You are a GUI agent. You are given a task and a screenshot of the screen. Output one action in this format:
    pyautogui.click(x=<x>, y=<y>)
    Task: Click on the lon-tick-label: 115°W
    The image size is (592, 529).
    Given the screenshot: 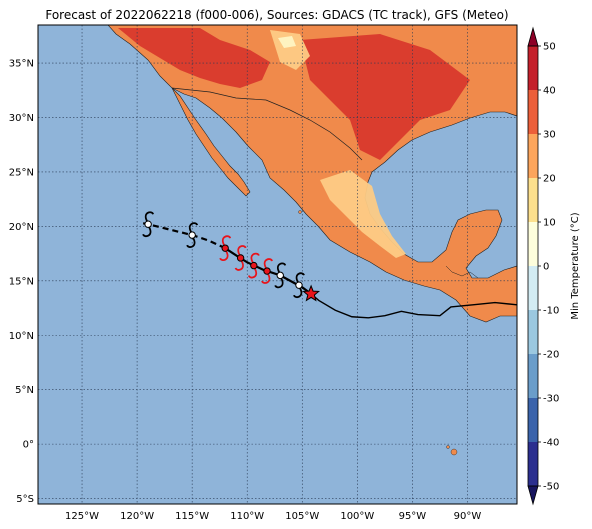 What is the action you would take?
    pyautogui.click(x=192, y=516)
    